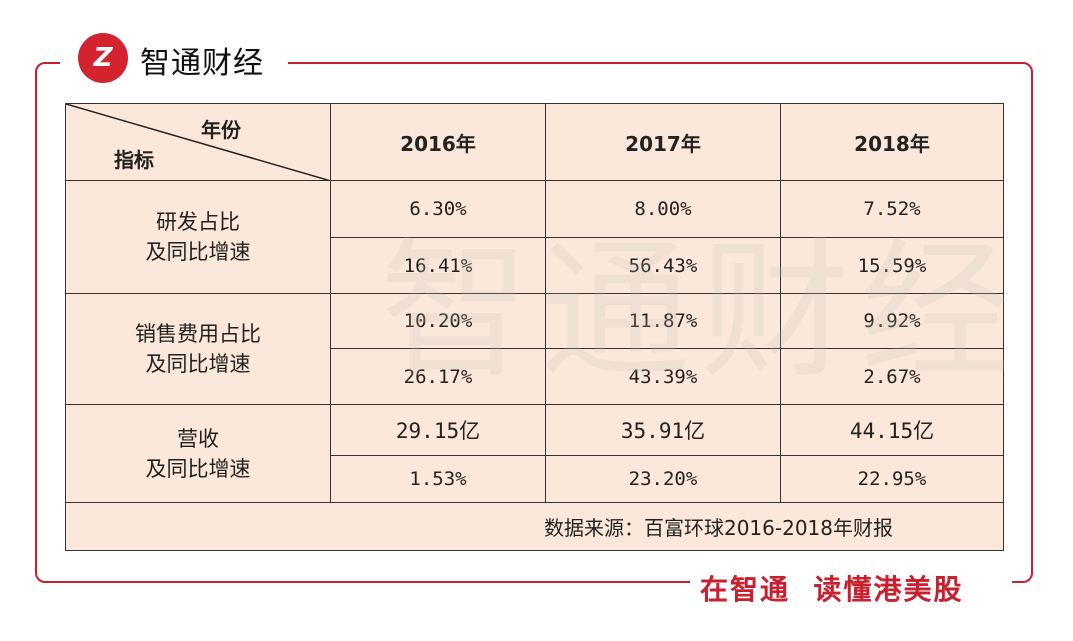  Describe the element at coordinates (438, 142) in the screenshot. I see `year-header: 2016年` at that location.